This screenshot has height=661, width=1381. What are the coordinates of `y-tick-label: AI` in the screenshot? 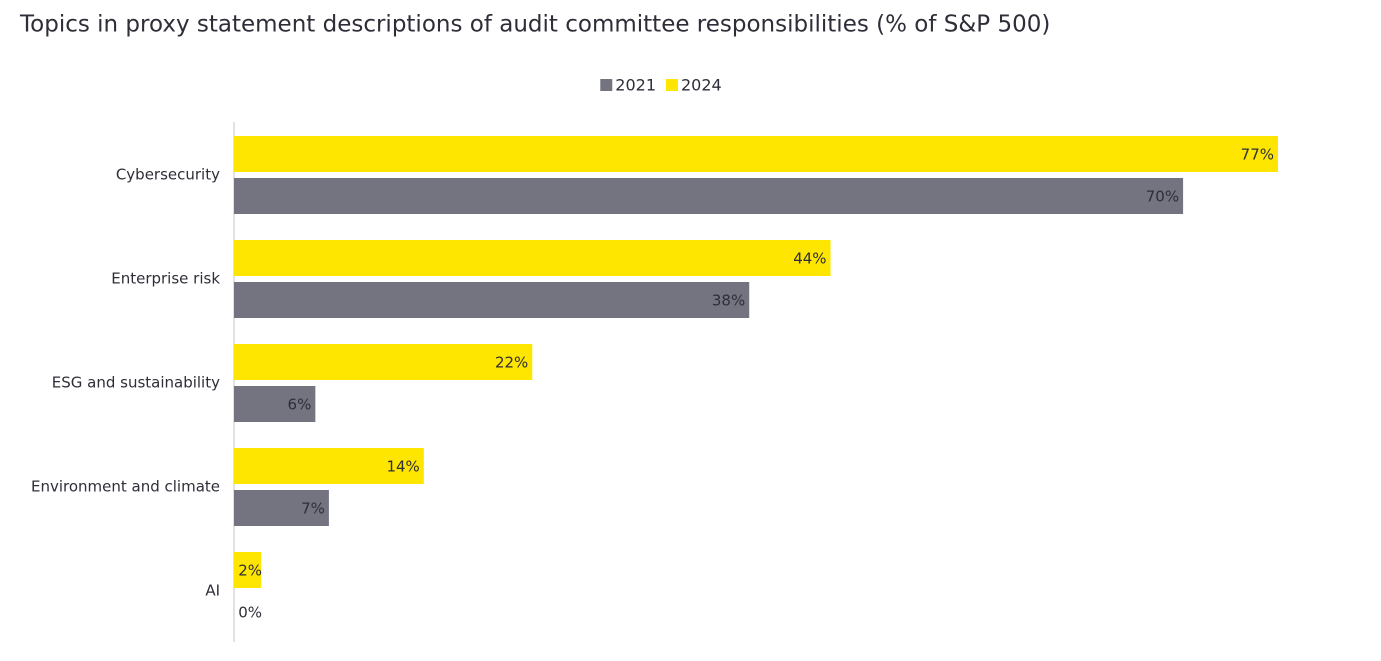 It's located at (212, 591).